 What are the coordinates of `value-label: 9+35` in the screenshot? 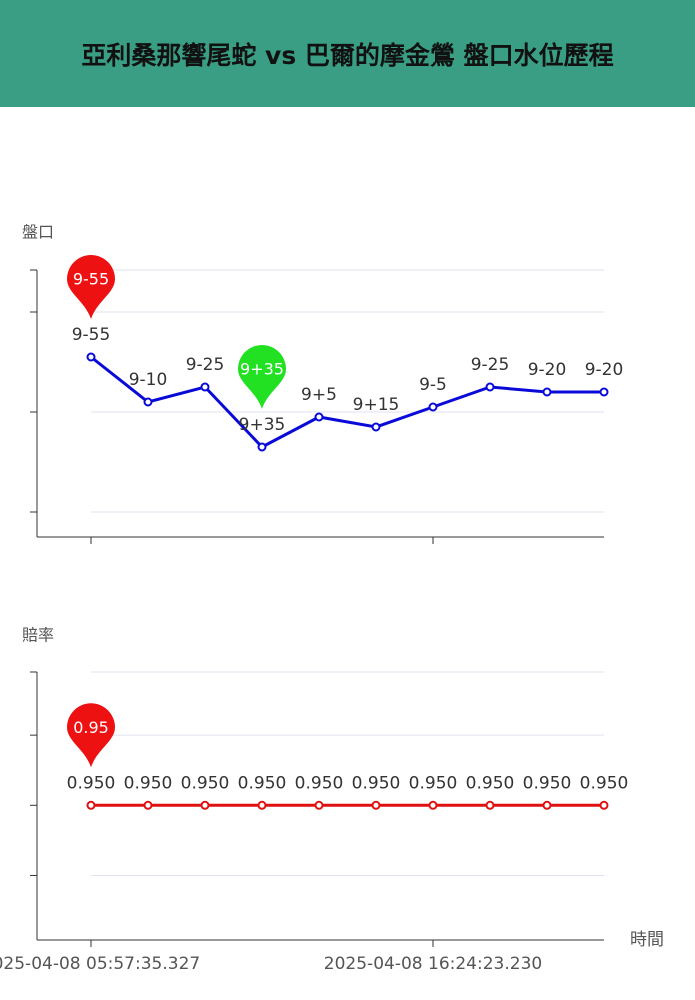 It's located at (262, 425).